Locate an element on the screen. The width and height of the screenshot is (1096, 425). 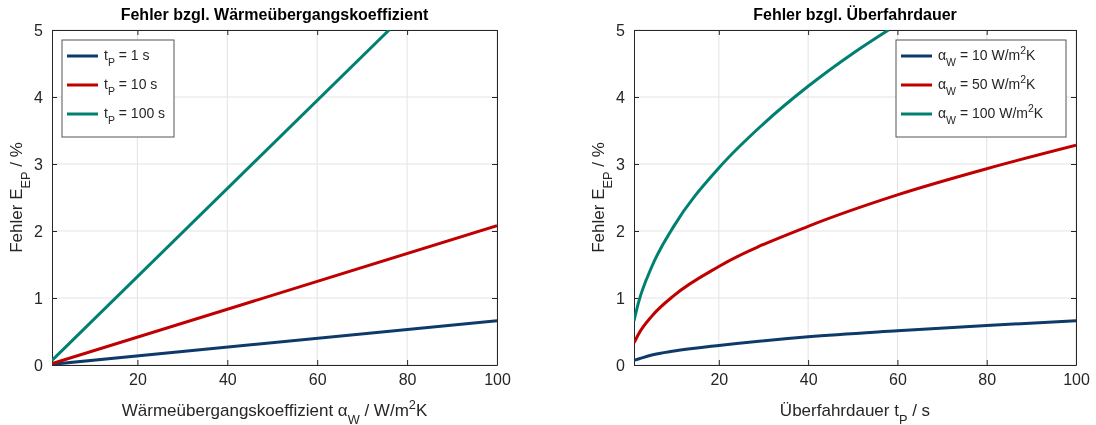
legend-label: t$_{P}$ = 10 s is located at coordinates (131, 86).